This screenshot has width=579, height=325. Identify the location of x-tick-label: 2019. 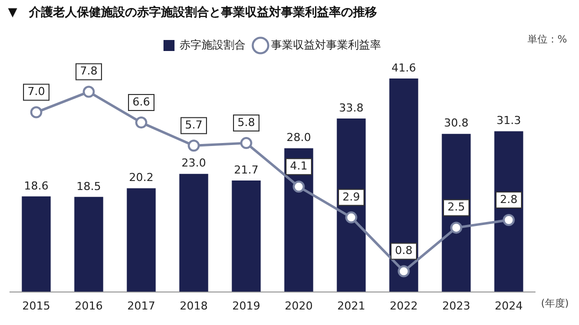
(246, 305).